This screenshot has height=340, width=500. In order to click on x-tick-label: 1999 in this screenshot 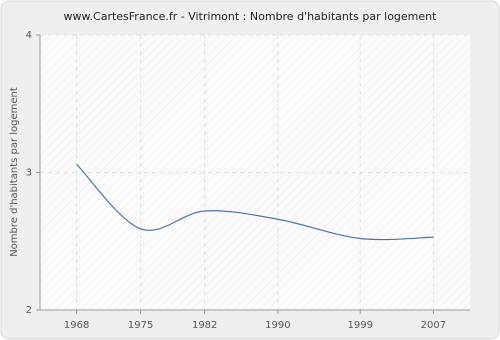, I will do `click(359, 325)`.